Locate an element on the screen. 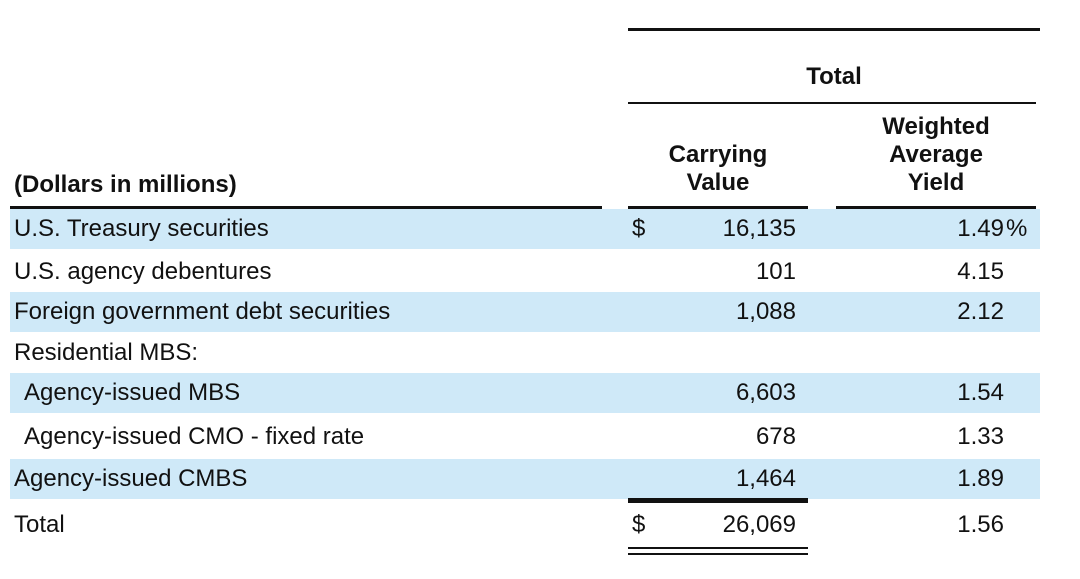 The height and width of the screenshot is (579, 1080). table-row: U.S. Treasury securities $ 16,135 1.49 % is located at coordinates (525, 229).